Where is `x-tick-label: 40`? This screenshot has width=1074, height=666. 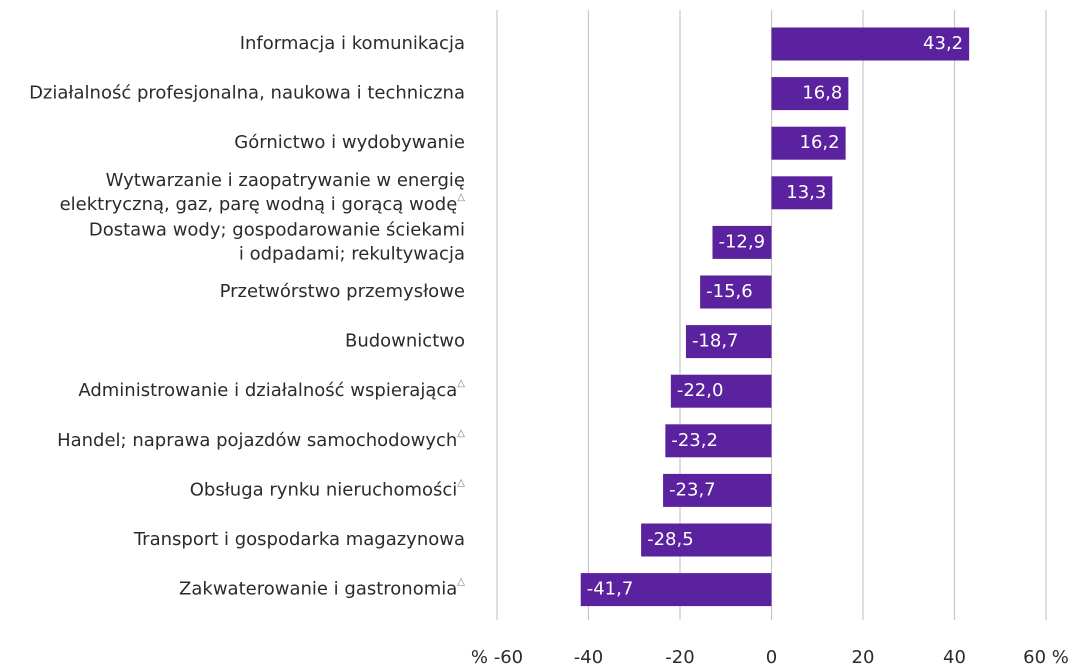
x-tick-label: 40 is located at coordinates (954, 656).